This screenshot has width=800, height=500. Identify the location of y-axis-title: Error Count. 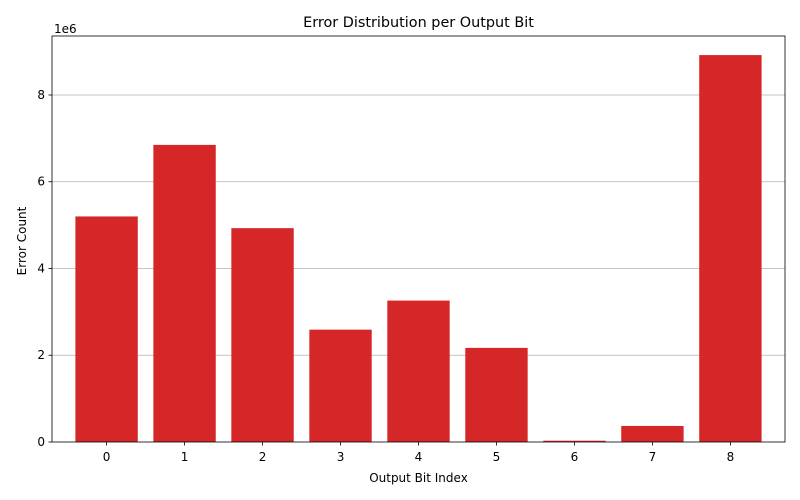
(22, 240).